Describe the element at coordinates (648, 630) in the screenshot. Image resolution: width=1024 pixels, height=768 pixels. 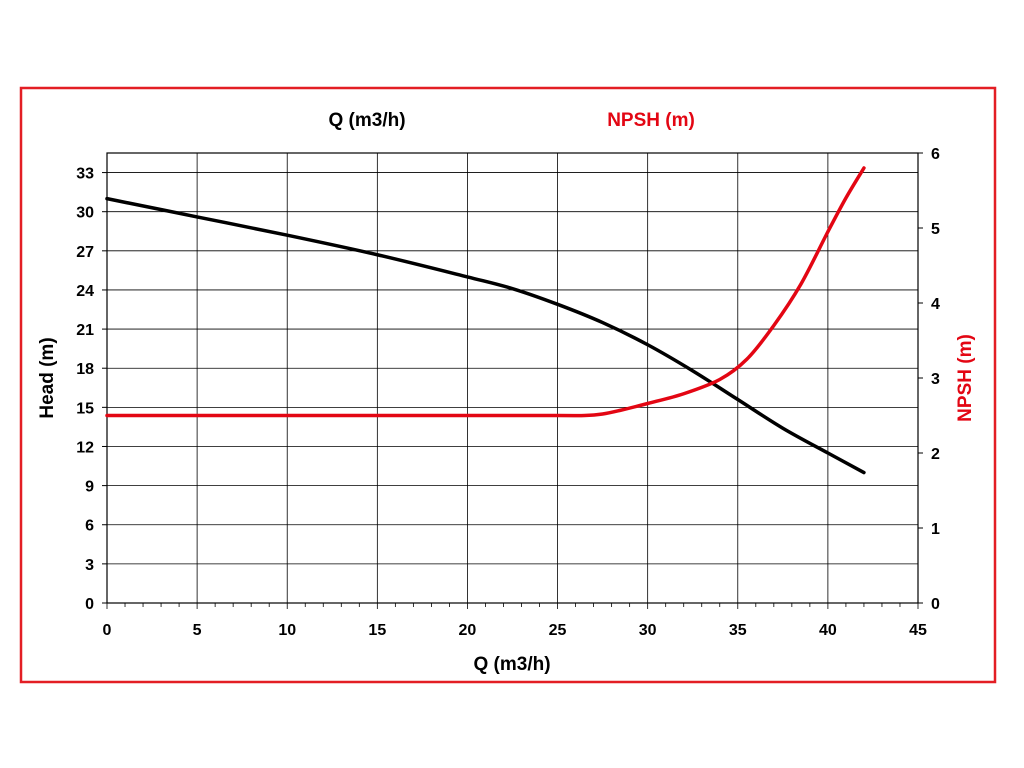
I see `x-tick-label: 30` at that location.